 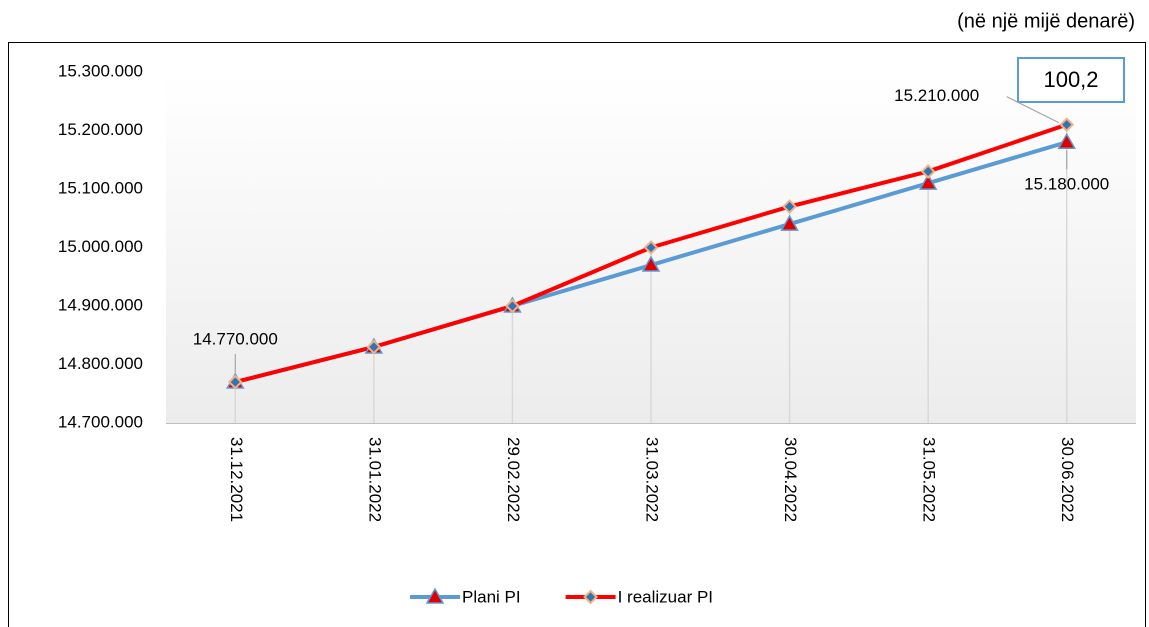 What do you see at coordinates (936, 95) in the screenshot?
I see `data-label: 15.210.000` at bounding box center [936, 95].